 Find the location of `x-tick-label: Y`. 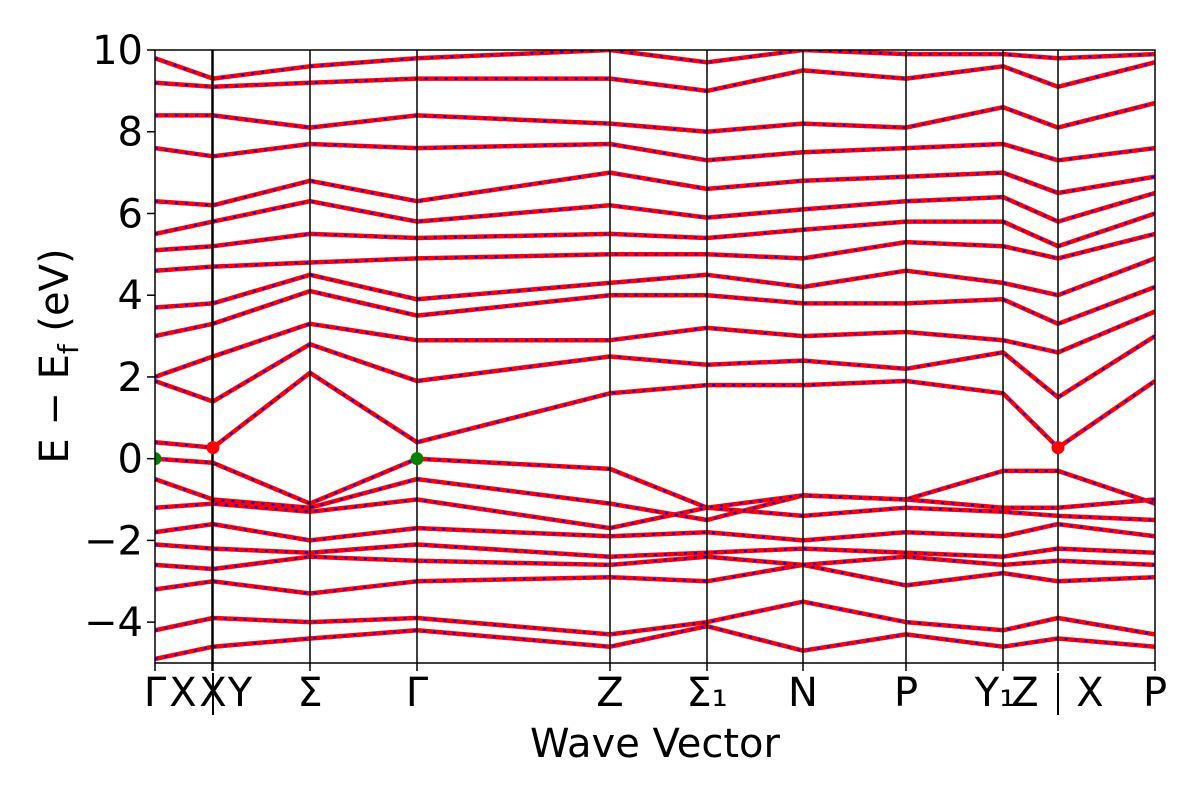

x-tick-label: Y is located at coordinates (240, 693).